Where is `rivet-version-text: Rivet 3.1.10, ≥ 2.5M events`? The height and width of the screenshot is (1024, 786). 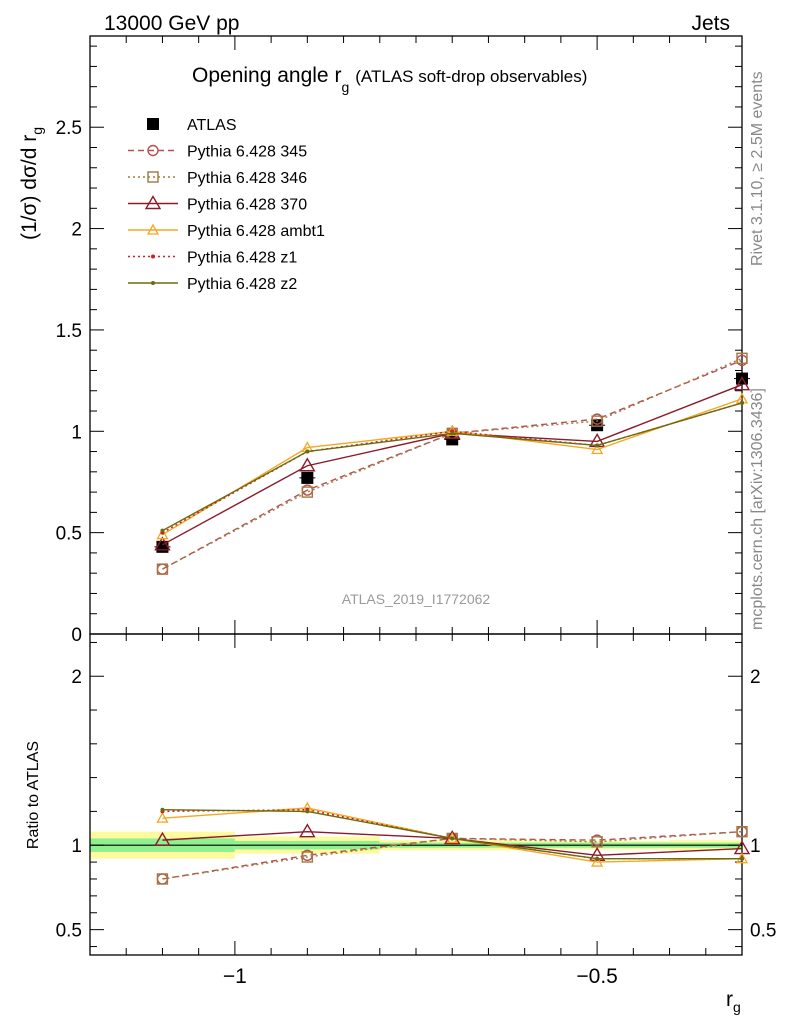 rivet-version-text: Rivet 3.1.10, ≥ 2.5M events is located at coordinates (757, 168).